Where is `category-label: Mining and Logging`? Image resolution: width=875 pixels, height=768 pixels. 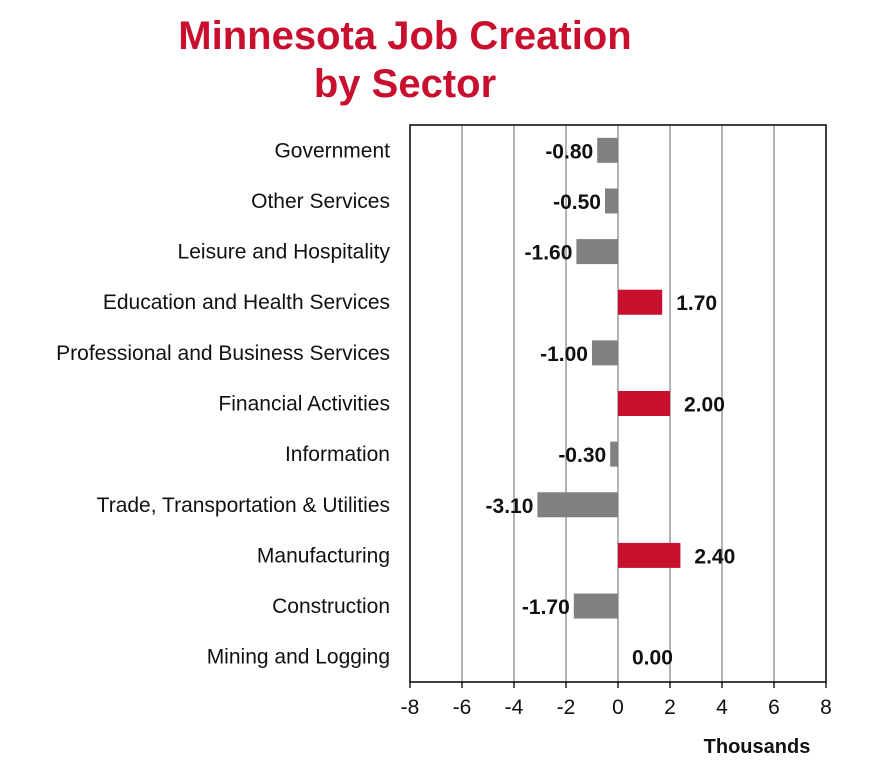 category-label: Mining and Logging is located at coordinates (298, 657).